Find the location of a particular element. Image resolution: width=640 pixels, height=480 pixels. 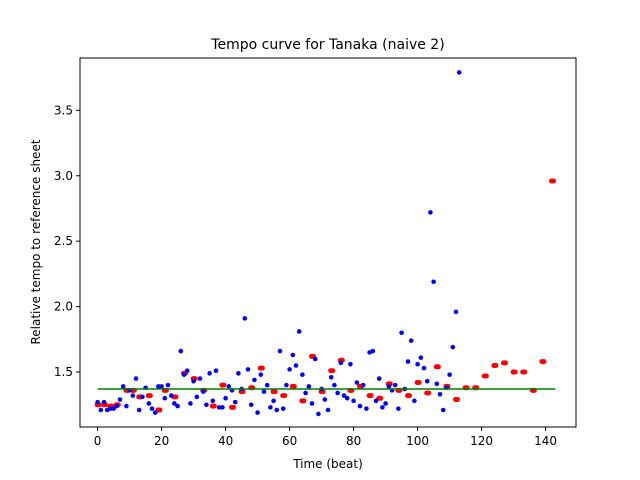

x-axis: 0 20 40 60 80 100 120 140 is located at coordinates (325, 437).